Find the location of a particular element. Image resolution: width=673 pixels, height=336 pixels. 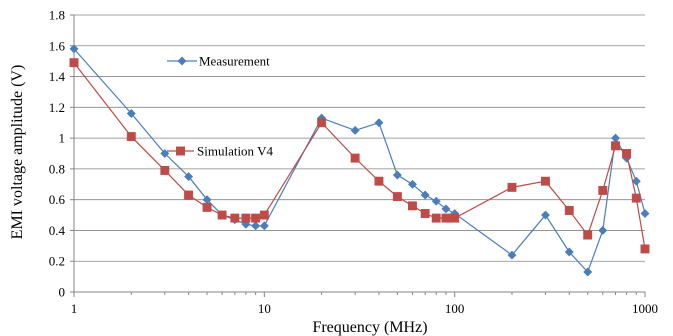

legend-label: Simulation V4 is located at coordinates (235, 151).